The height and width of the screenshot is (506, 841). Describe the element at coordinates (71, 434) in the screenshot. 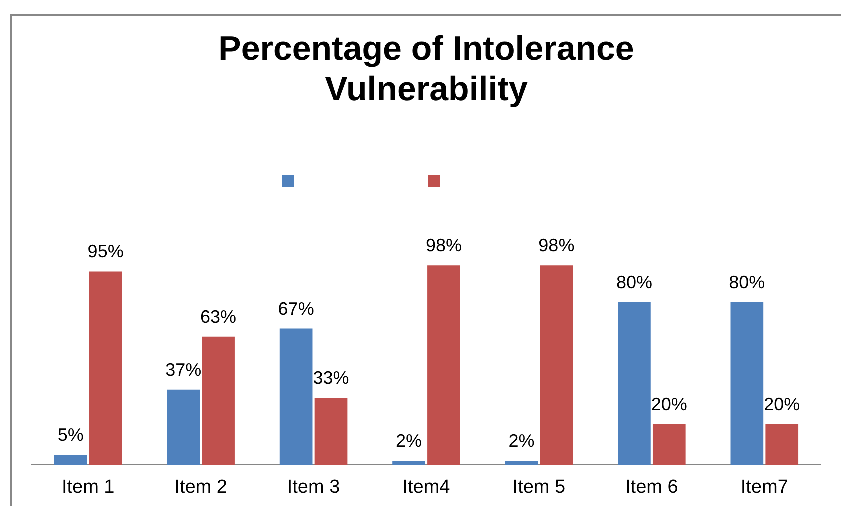

I see `data-label: 5%` at that location.